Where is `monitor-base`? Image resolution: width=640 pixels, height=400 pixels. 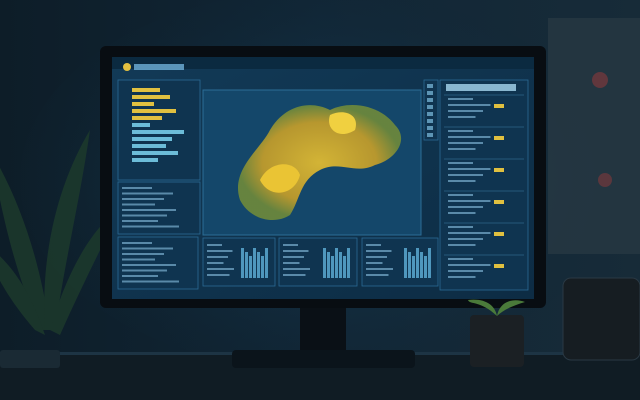
monitor-base is located at coordinates (323, 359).